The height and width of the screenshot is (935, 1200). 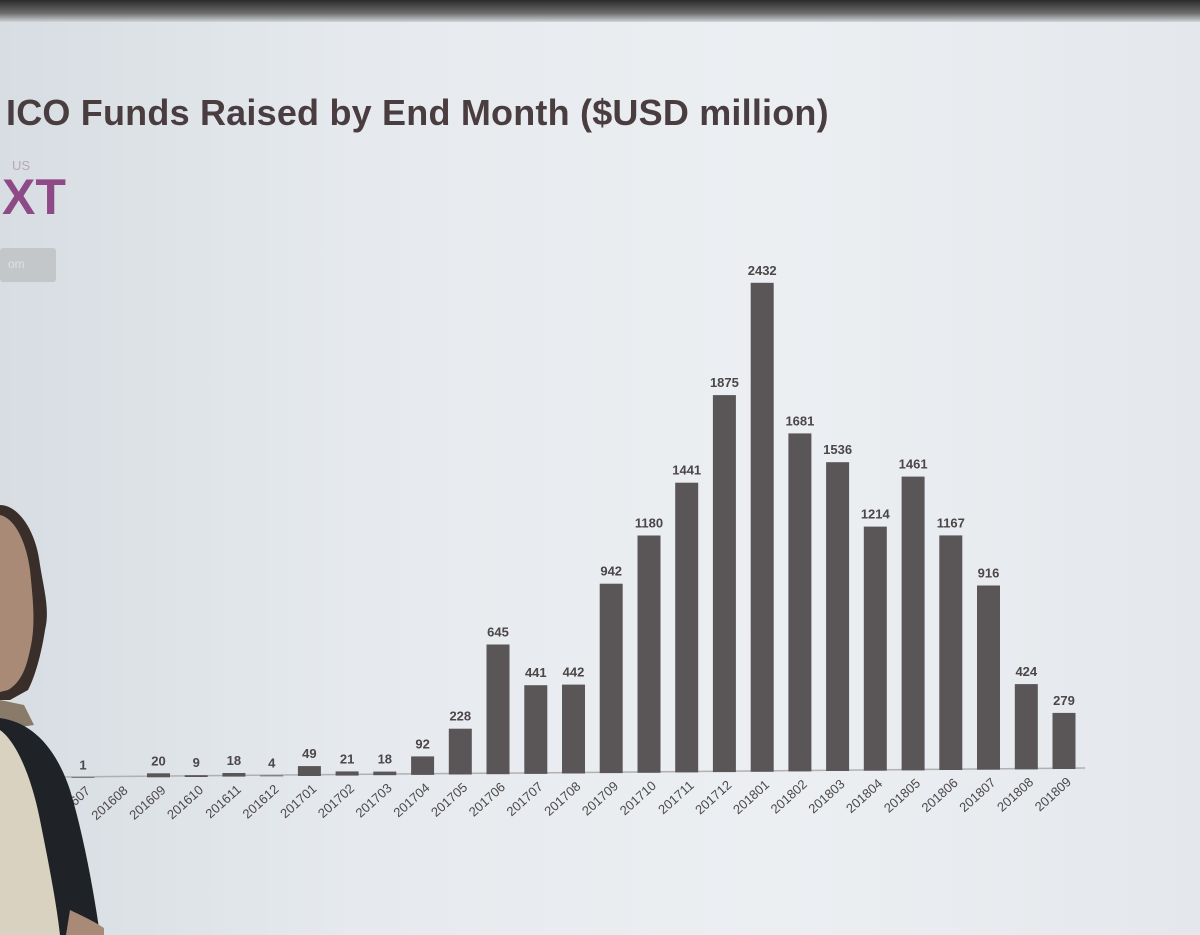 What do you see at coordinates (374, 800) in the screenshot?
I see `tick-label-201703: 201703` at bounding box center [374, 800].